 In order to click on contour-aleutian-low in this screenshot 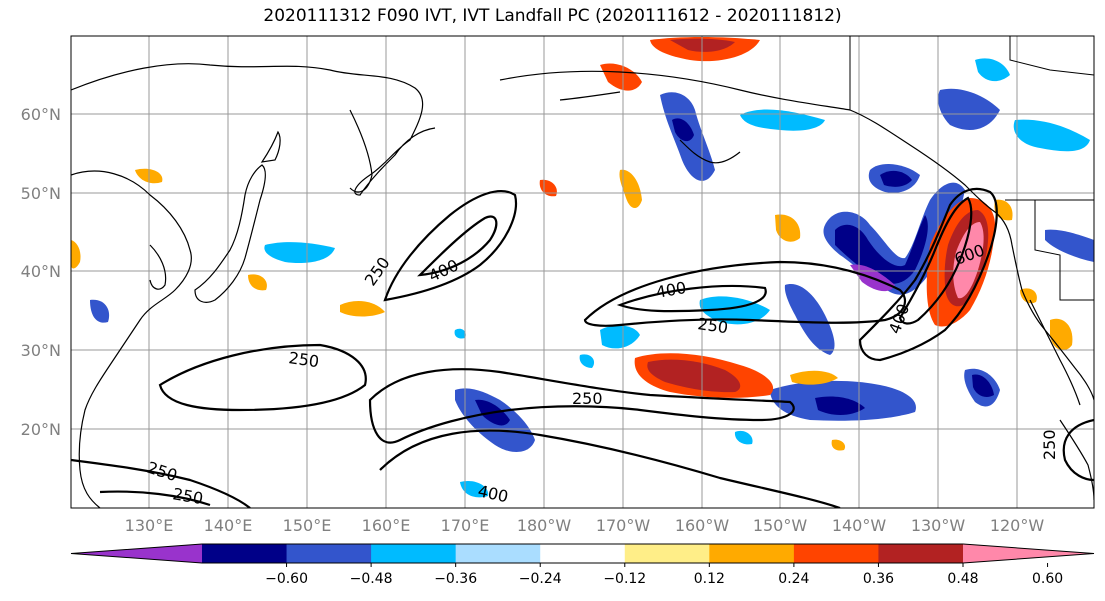, I will do `click(450, 246)`.